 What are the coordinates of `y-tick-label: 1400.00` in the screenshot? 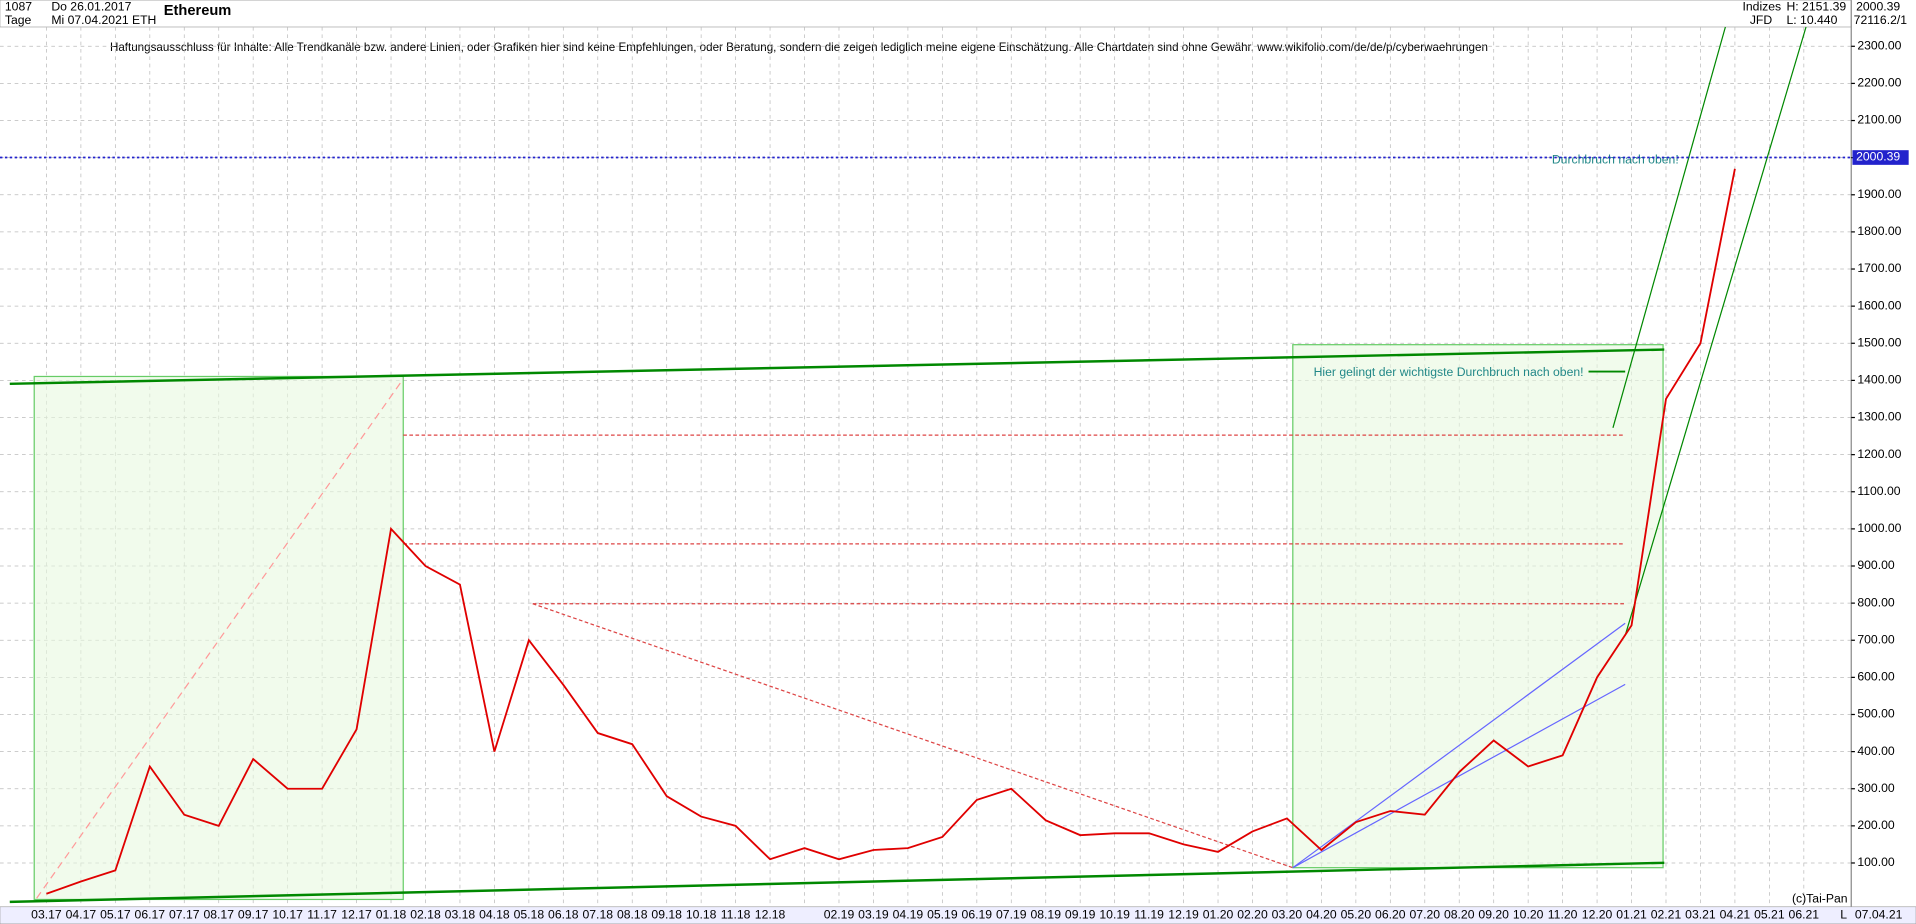 It's located at (1879, 380).